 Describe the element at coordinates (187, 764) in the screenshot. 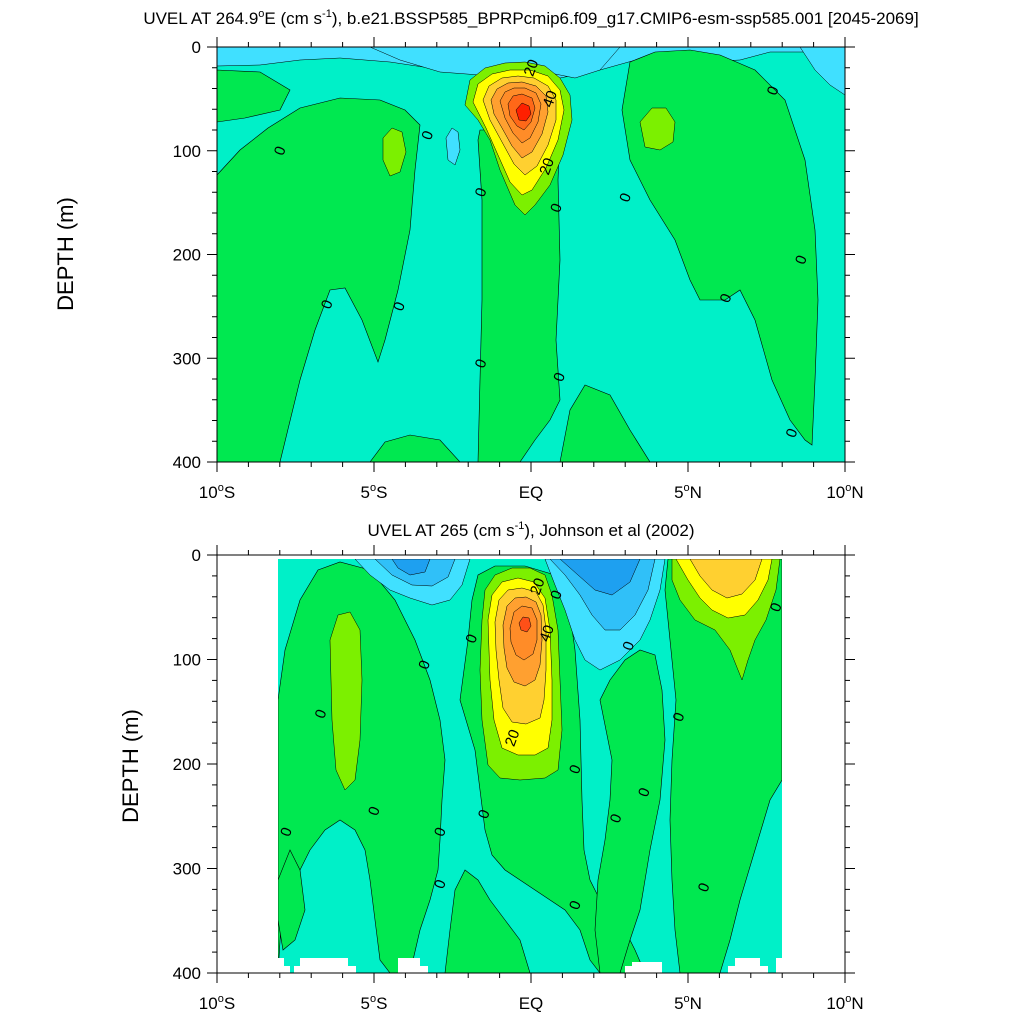

I see `bottom-y-tick-label: 200` at that location.